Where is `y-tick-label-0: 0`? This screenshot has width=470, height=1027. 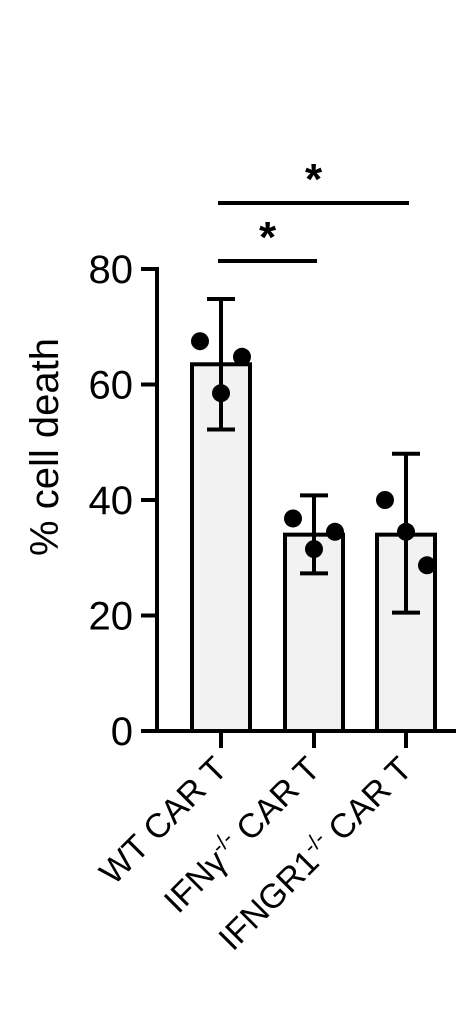
y-tick-label-0: 0 is located at coordinates (122, 732).